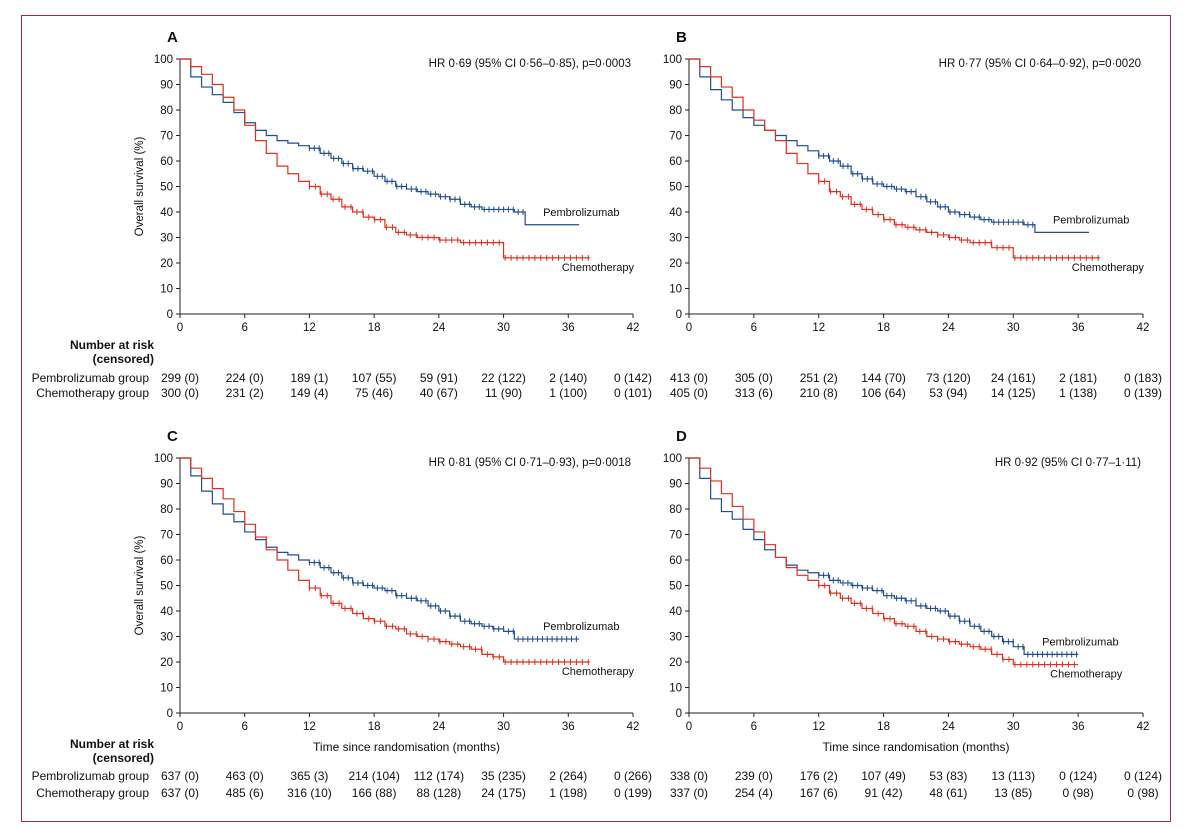 Image resolution: width=1192 pixels, height=828 pixels. Describe the element at coordinates (568, 378) in the screenshot. I see `risk-value-pembrolizumab: 2 (140)` at that location.